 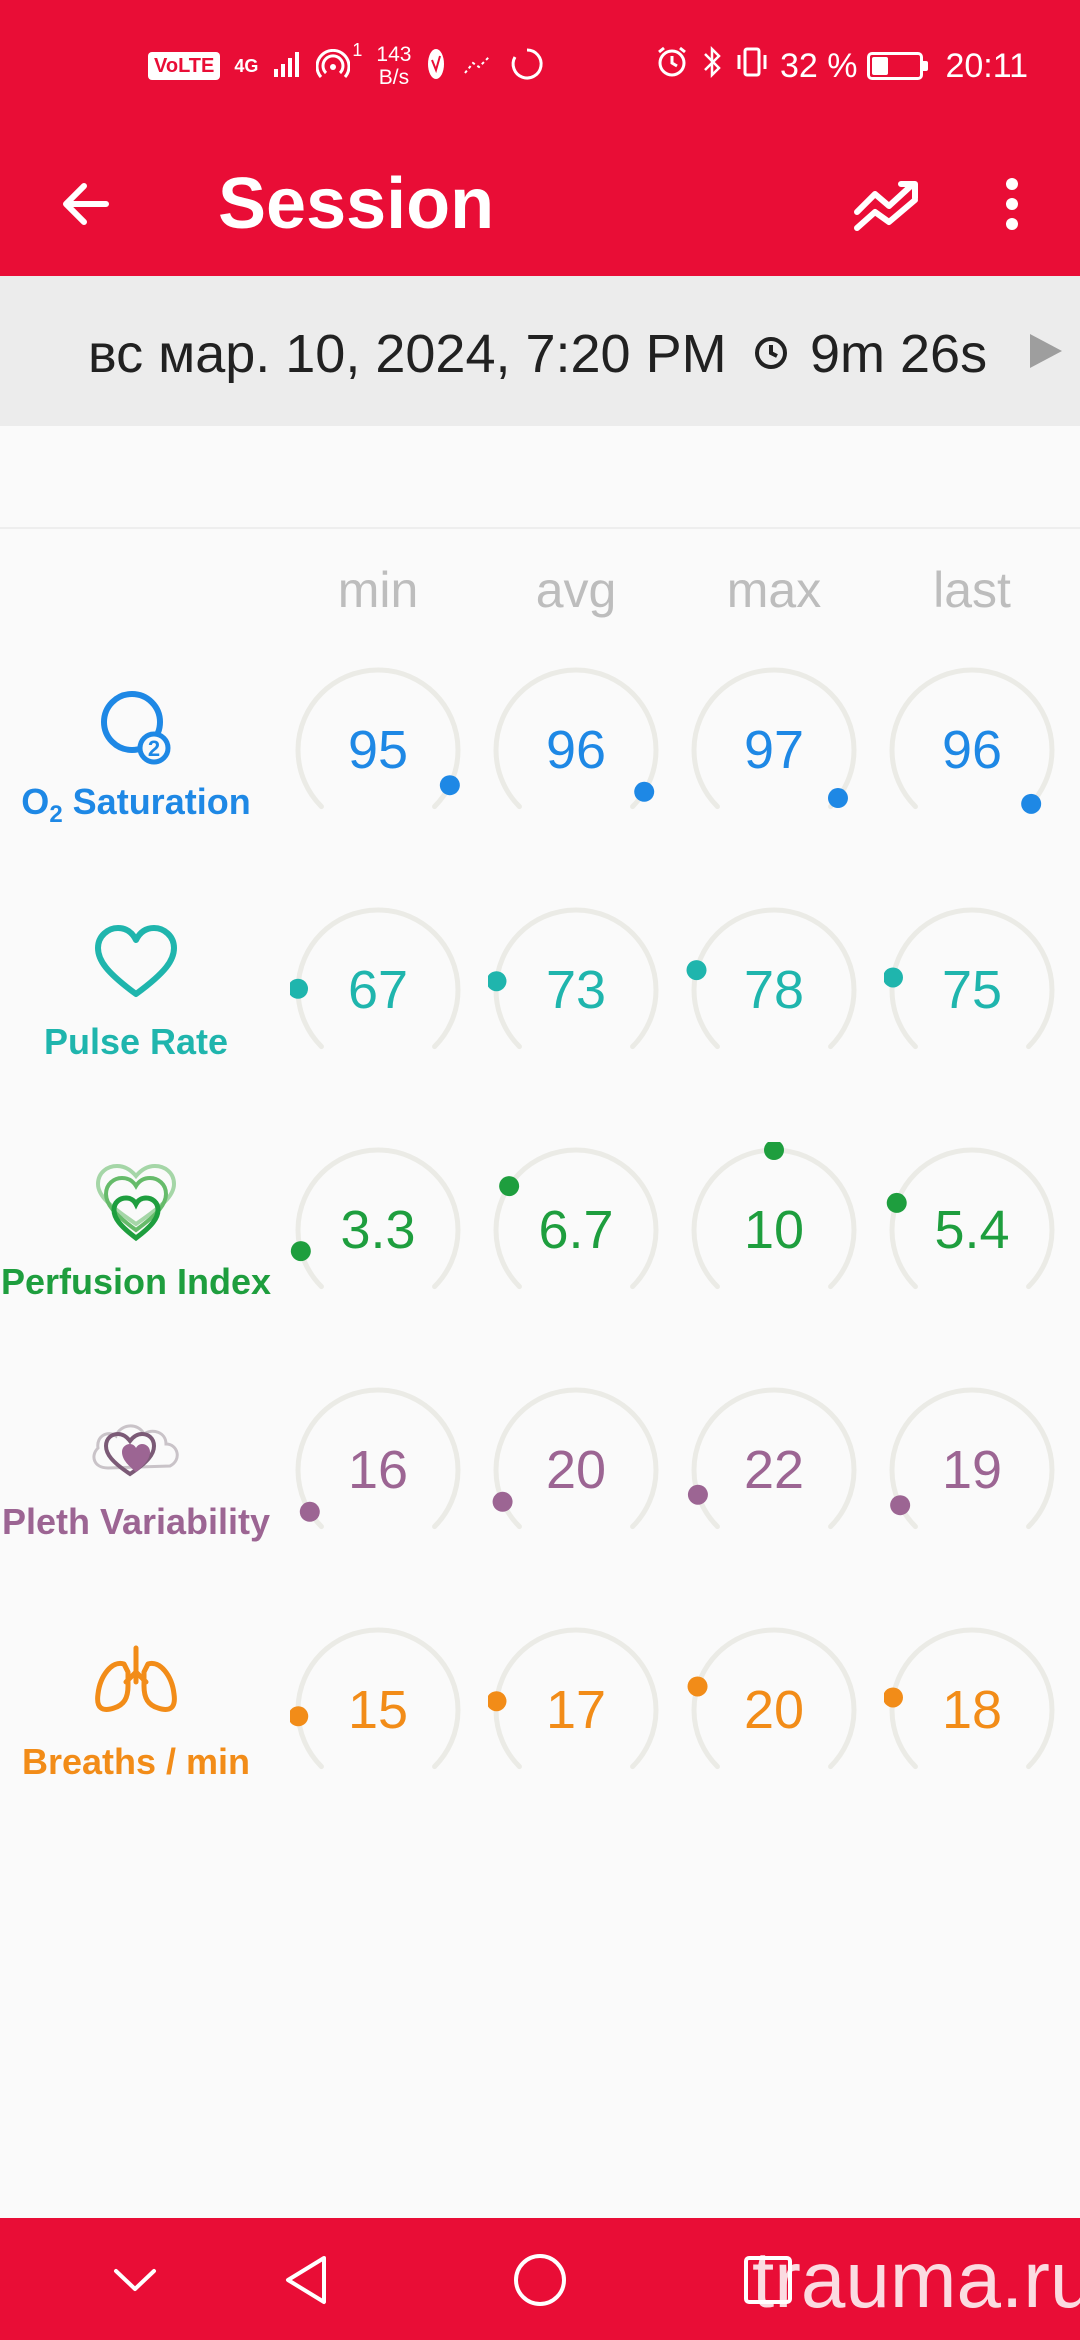 I want to click on gauge-value: 18, so click(x=972, y=1710).